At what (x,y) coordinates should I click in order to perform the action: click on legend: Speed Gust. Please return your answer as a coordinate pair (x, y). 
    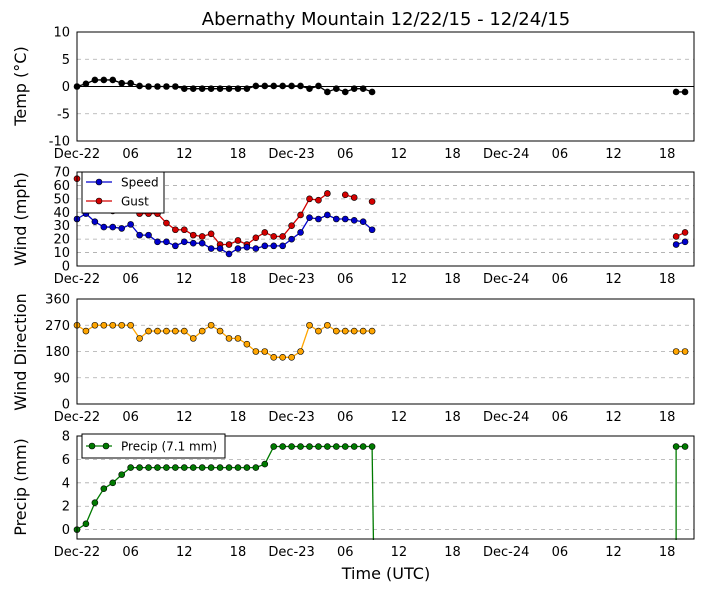
    Looking at the image, I should click on (123, 192).